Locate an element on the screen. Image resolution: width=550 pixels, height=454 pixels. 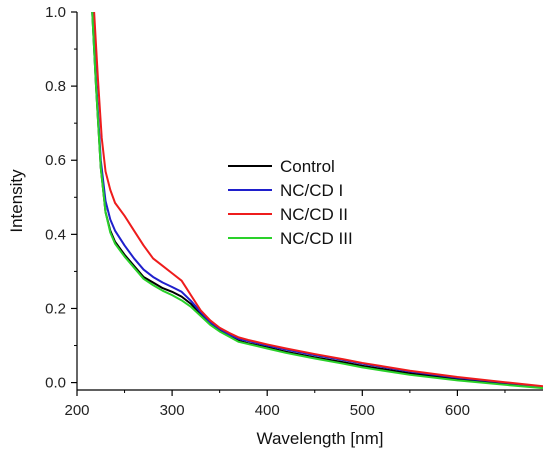
x-tick-label: 200 is located at coordinates (76, 410).